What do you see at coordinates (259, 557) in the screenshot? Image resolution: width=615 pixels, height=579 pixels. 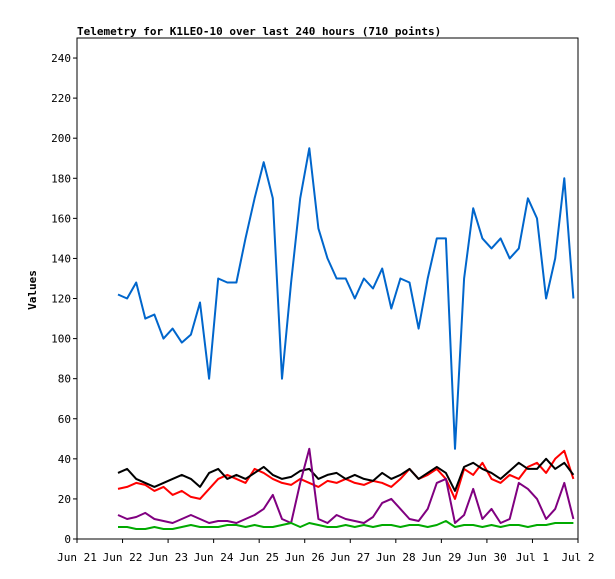 I see `x-tick-label: Jun 25` at bounding box center [259, 557].